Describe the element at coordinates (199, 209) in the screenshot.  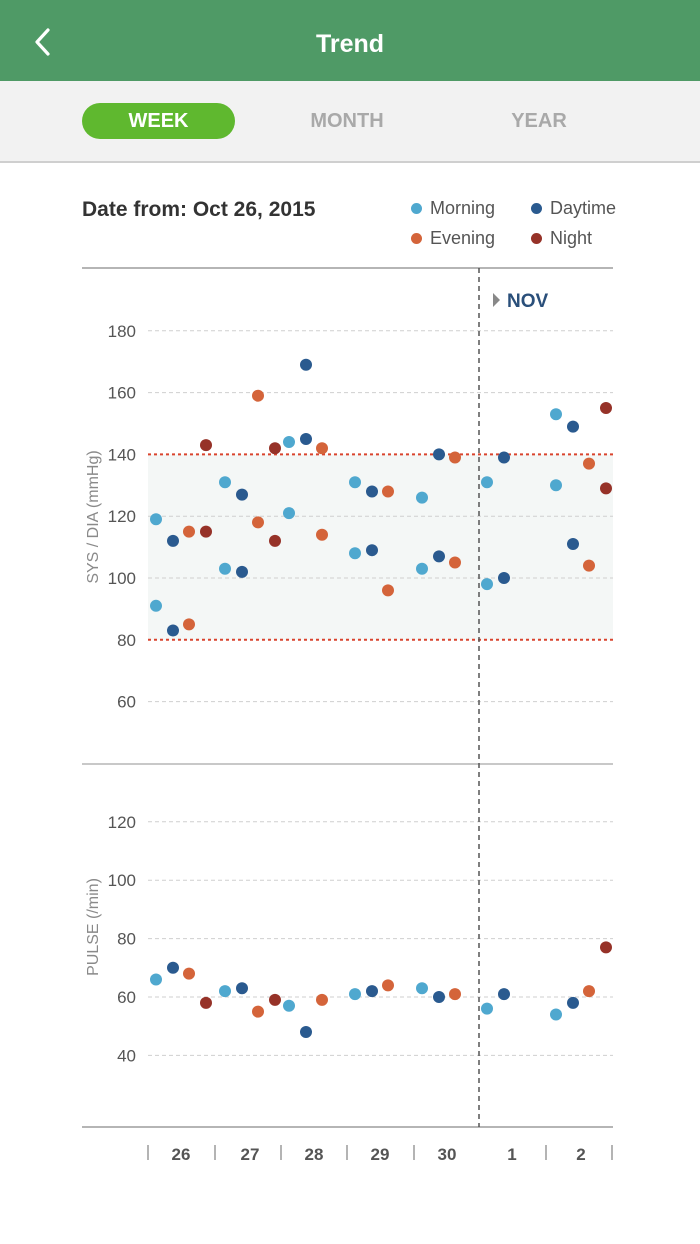
I see `date-from-label: Date from: Oct 26, 2015` at that location.